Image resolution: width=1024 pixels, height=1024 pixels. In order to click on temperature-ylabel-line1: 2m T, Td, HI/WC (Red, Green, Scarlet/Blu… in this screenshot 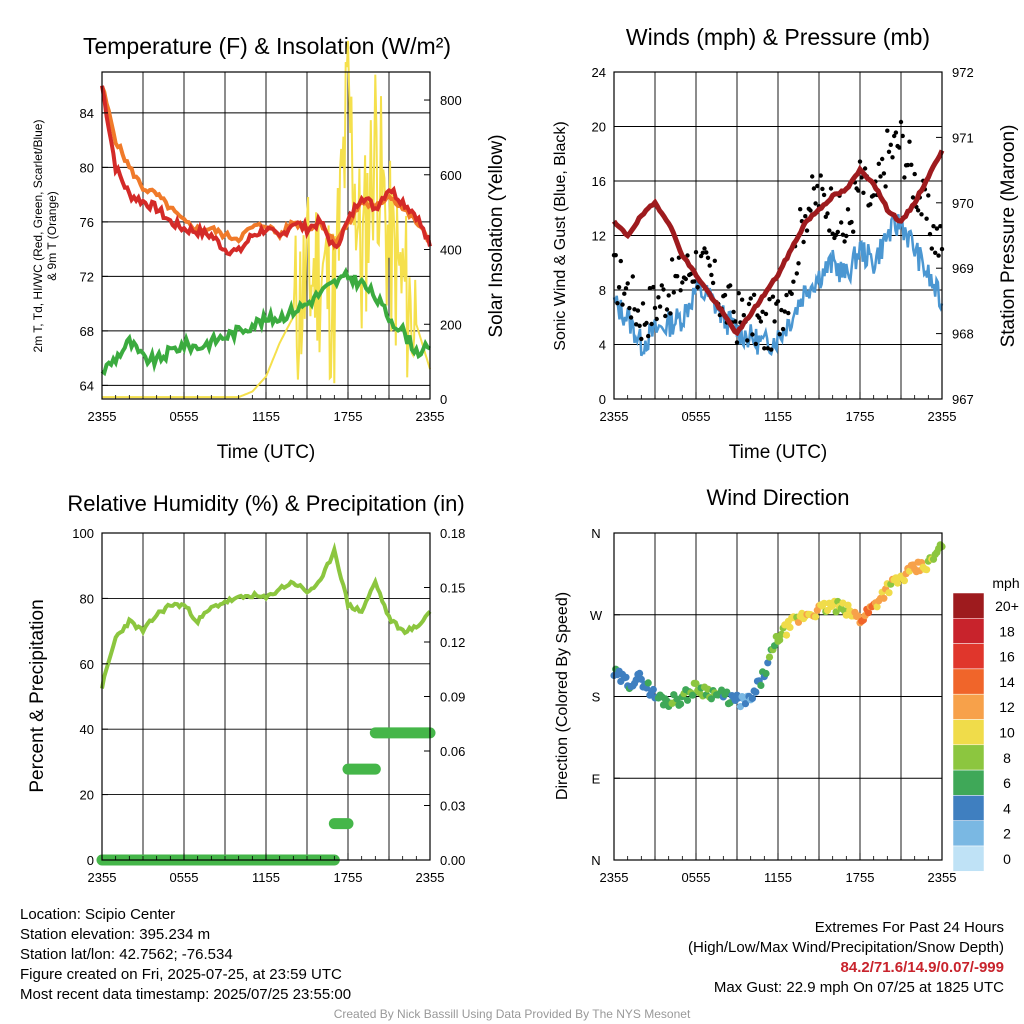, I will do `click(38, 236)`.